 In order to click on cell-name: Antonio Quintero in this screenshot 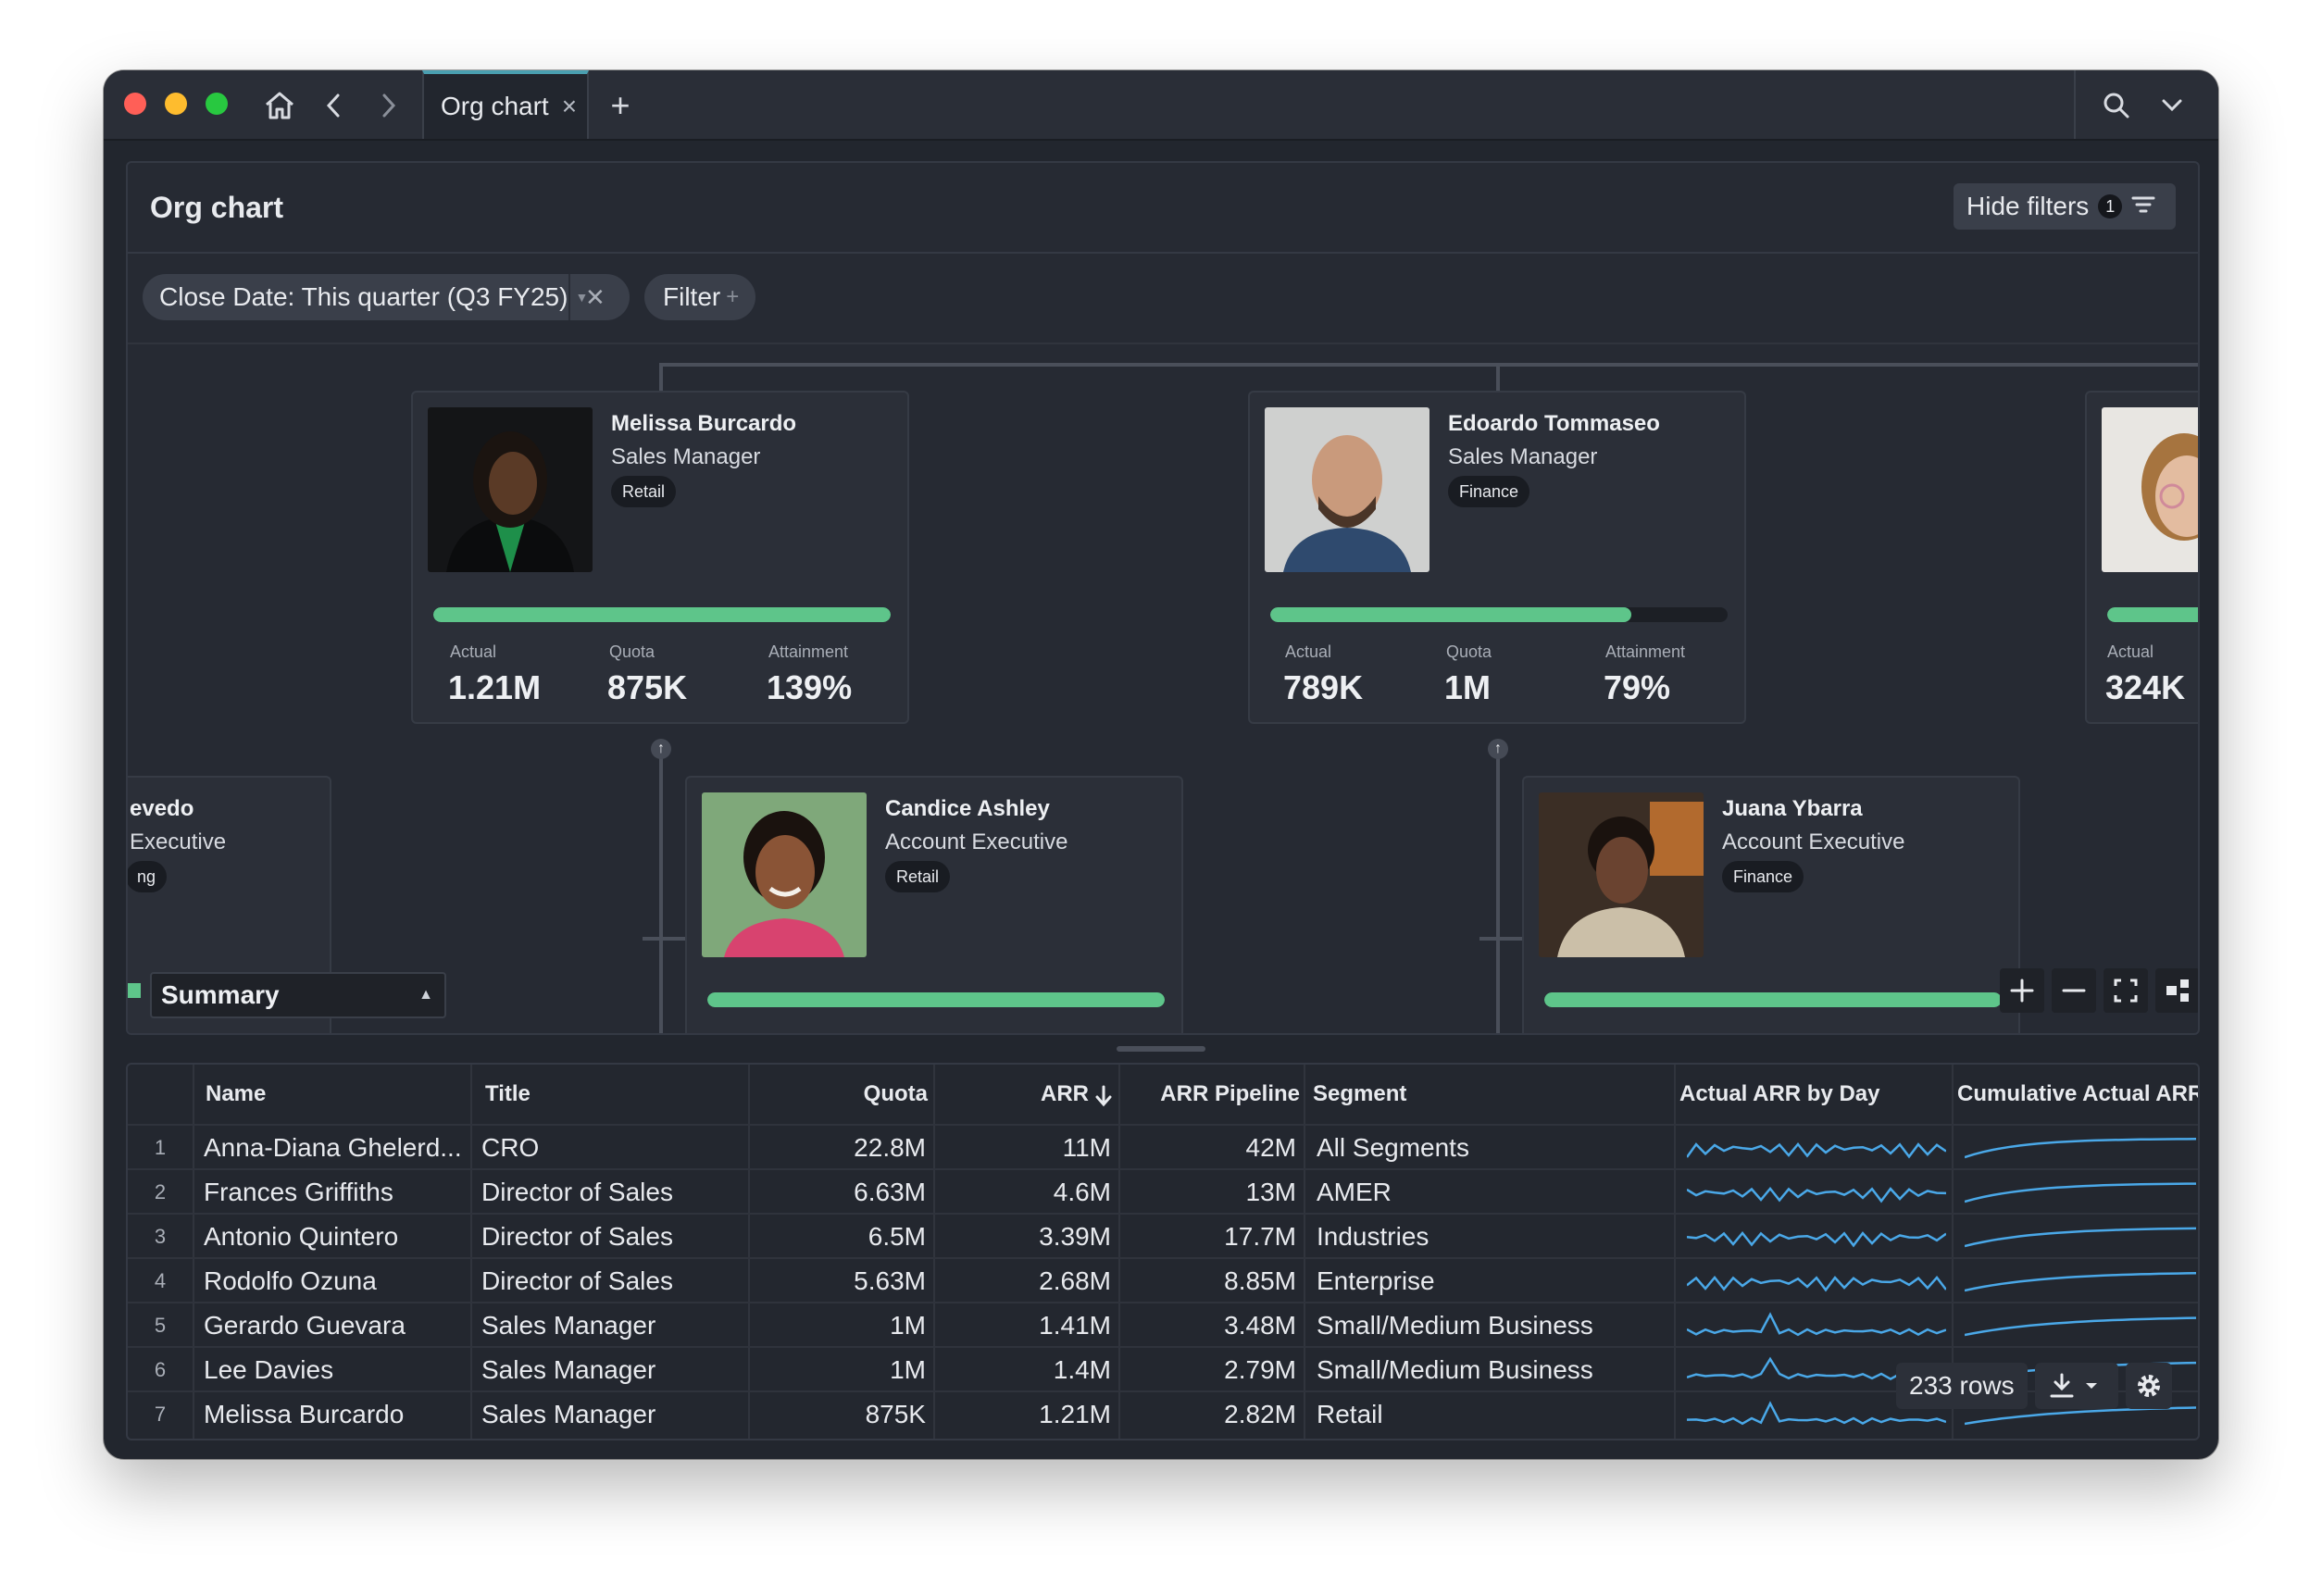, I will do `click(301, 1236)`.